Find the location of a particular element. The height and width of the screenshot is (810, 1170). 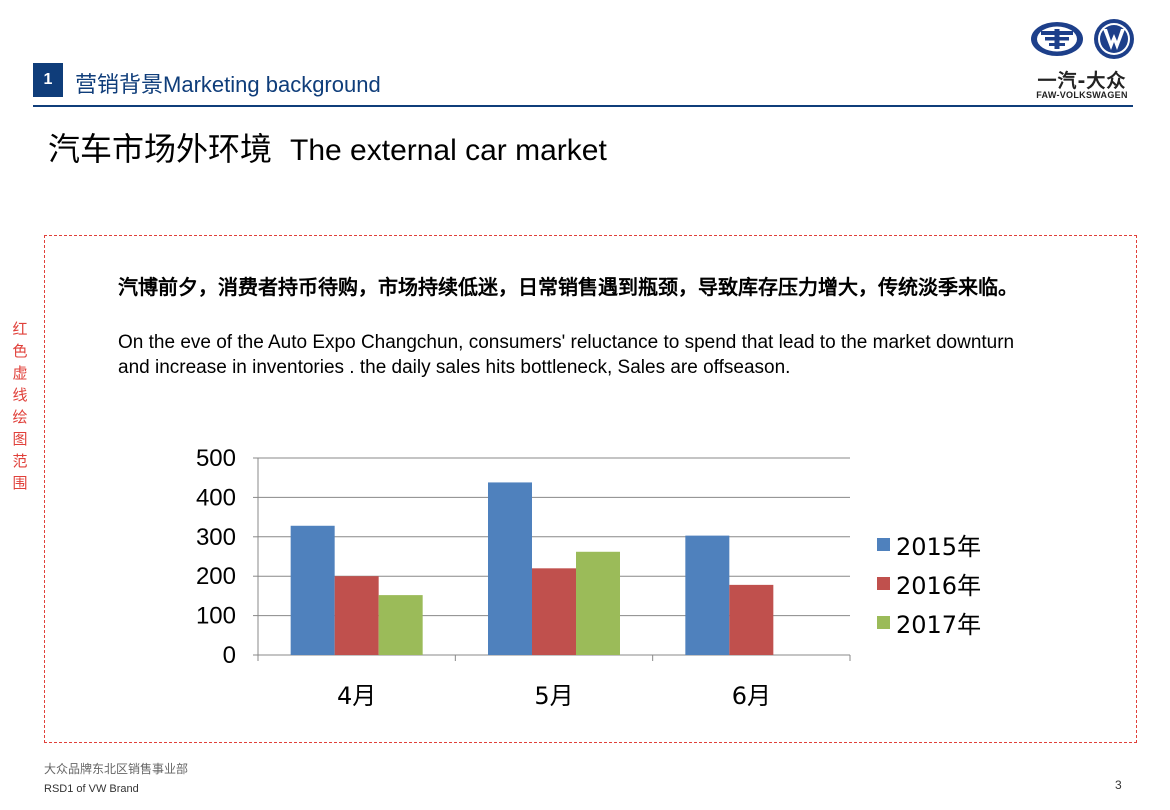

page-title: 汽车市场外环境 The external car market is located at coordinates (327, 147).